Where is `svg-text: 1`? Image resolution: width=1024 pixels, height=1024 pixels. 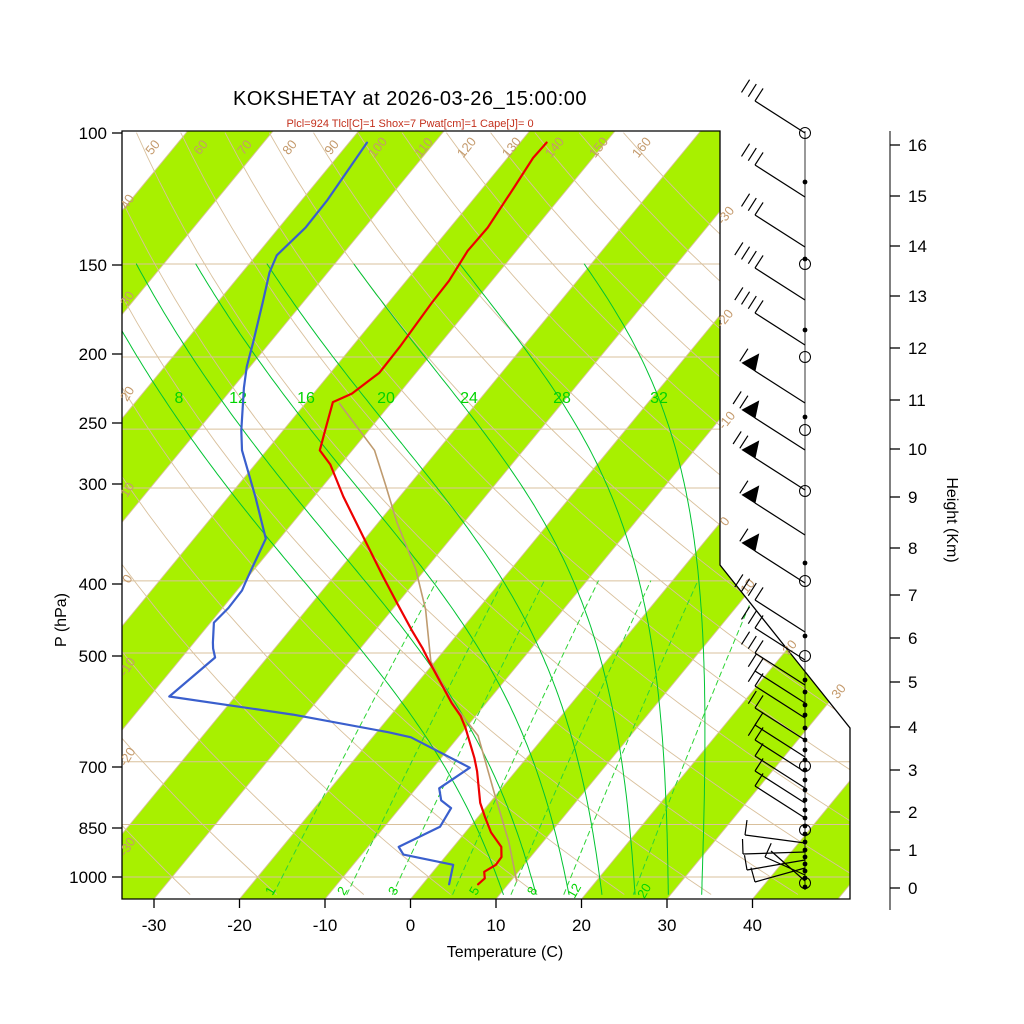
svg-text: 1 is located at coordinates (912, 850).